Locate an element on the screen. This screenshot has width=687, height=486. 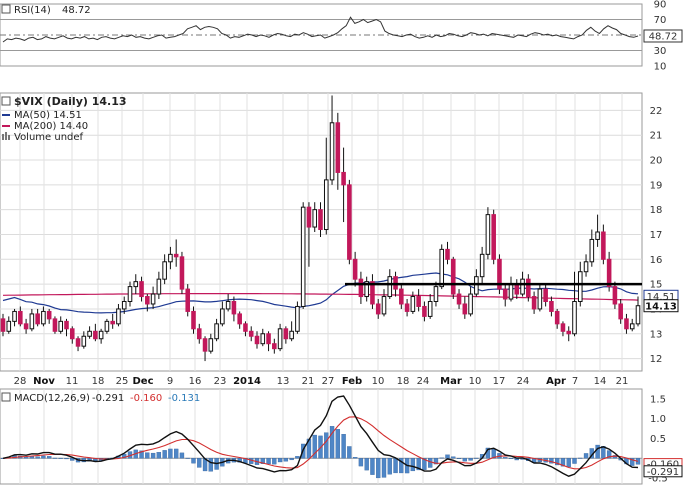
macd-tick-label: -0.5 is located at coordinates (658, 479).